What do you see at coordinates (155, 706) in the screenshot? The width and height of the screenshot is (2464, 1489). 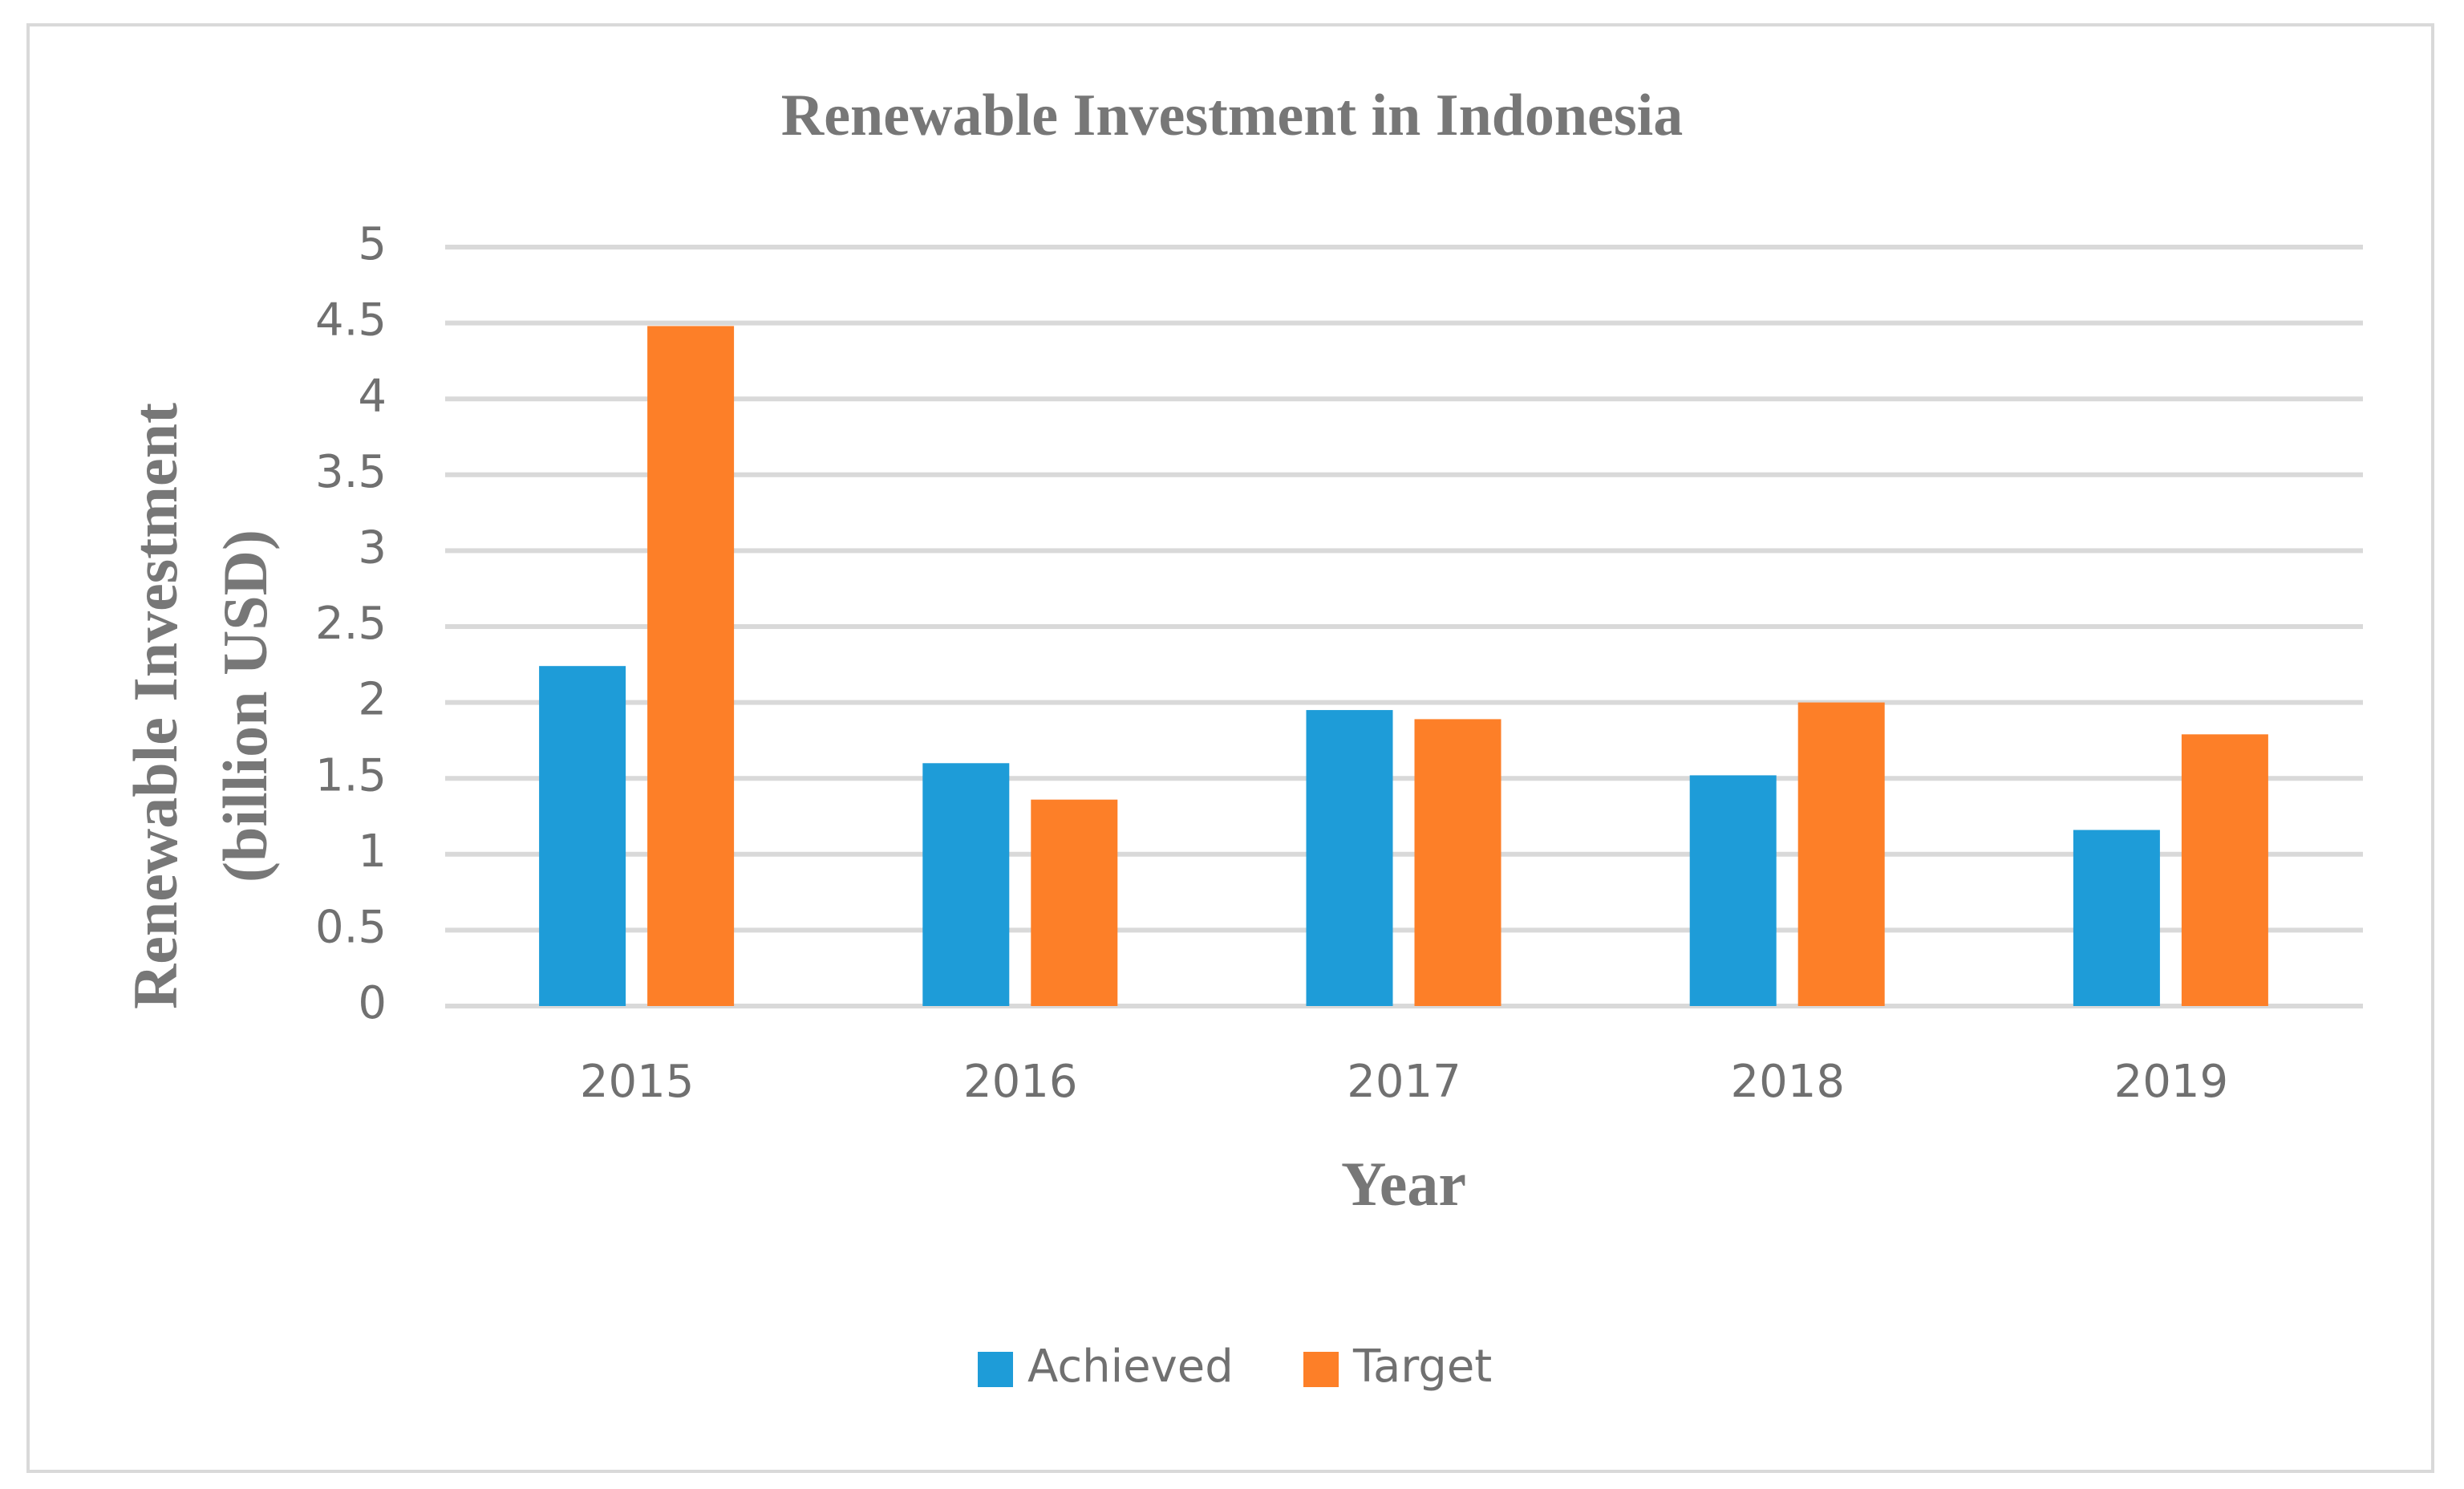 I see `y-axis-label: Renewable Investment` at bounding box center [155, 706].